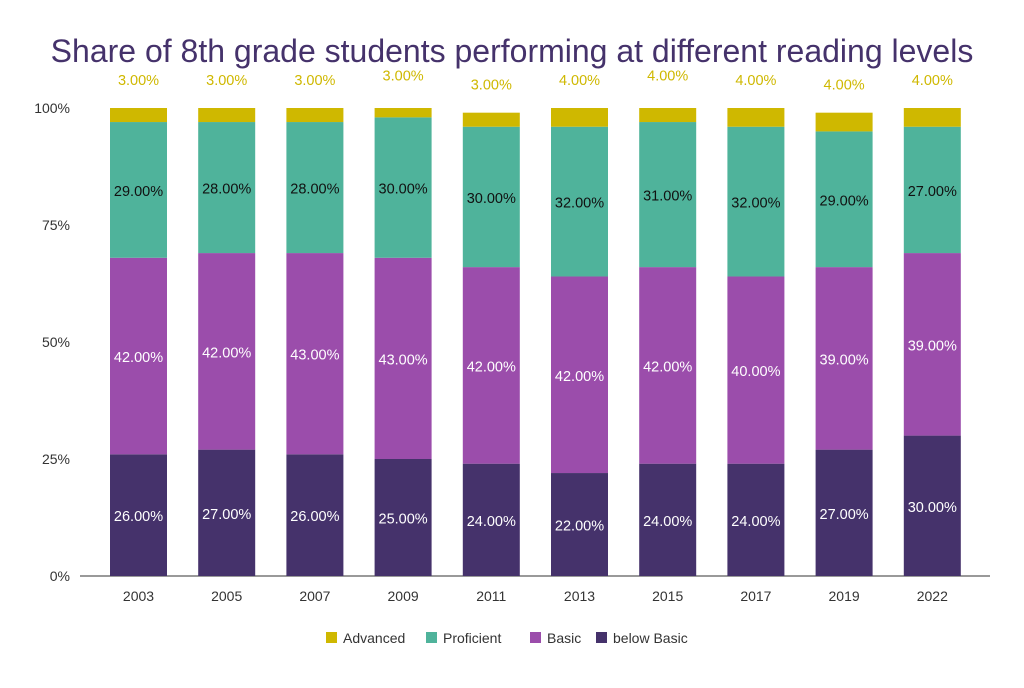 Image resolution: width=1024 pixels, height=688 pixels. I want to click on x-tick-label: 2005, so click(226, 596).